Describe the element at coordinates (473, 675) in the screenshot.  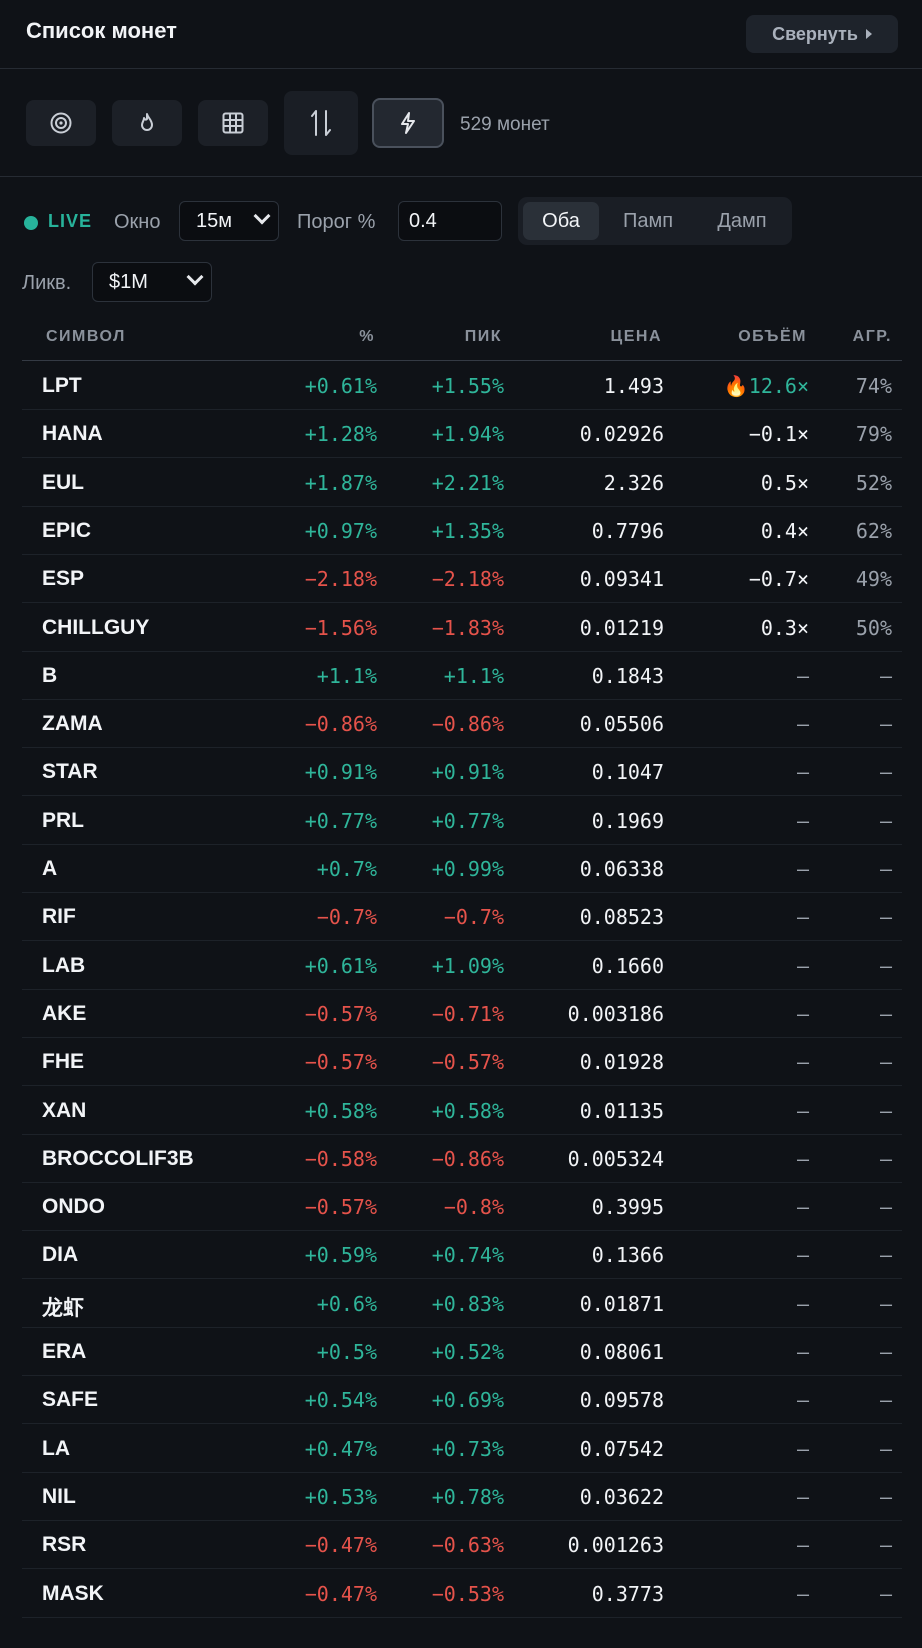
I see `peak-cell: +1.1%` at that location.